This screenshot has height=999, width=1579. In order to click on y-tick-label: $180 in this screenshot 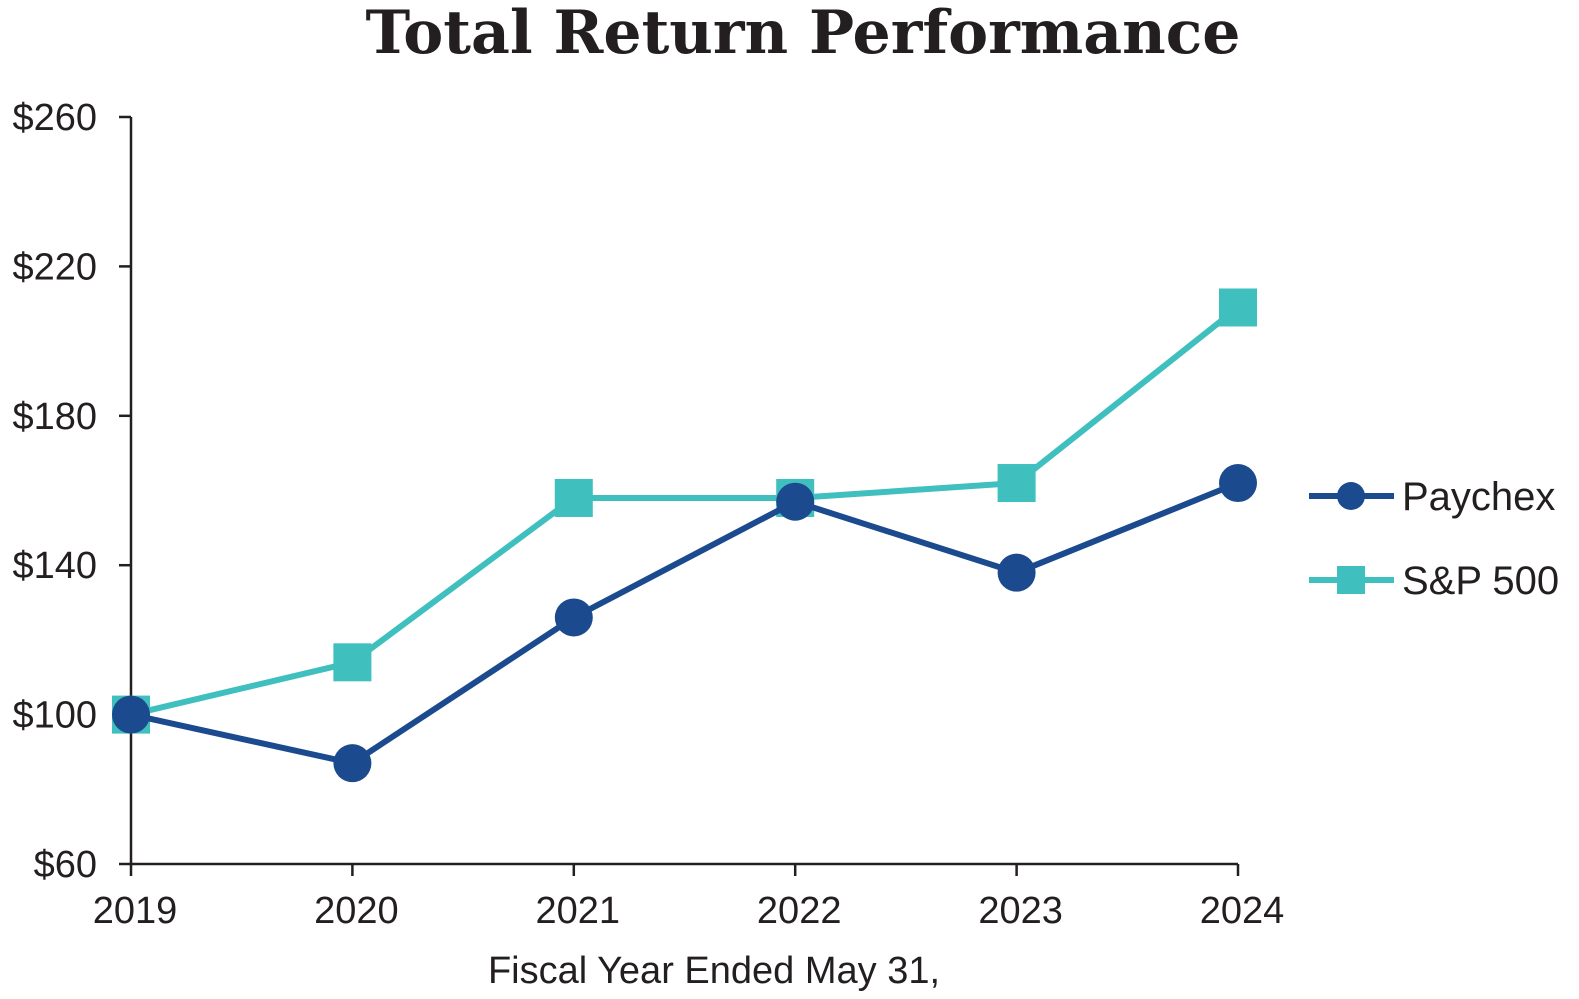, I will do `click(54, 417)`.